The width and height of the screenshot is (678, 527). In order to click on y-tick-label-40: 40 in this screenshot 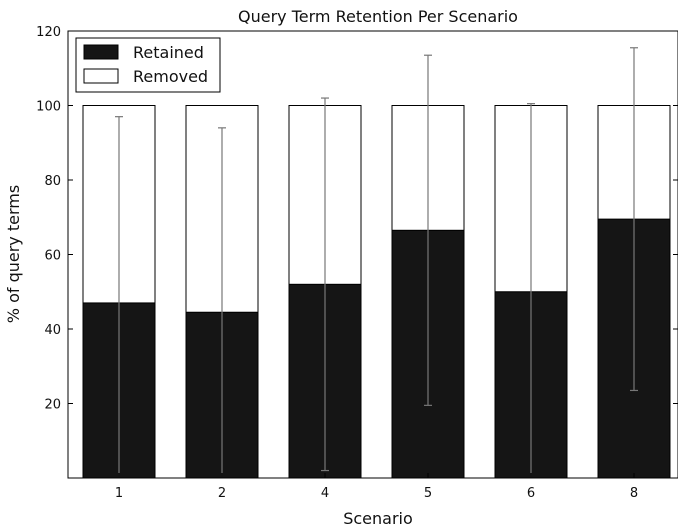, I will do `click(52, 330)`.